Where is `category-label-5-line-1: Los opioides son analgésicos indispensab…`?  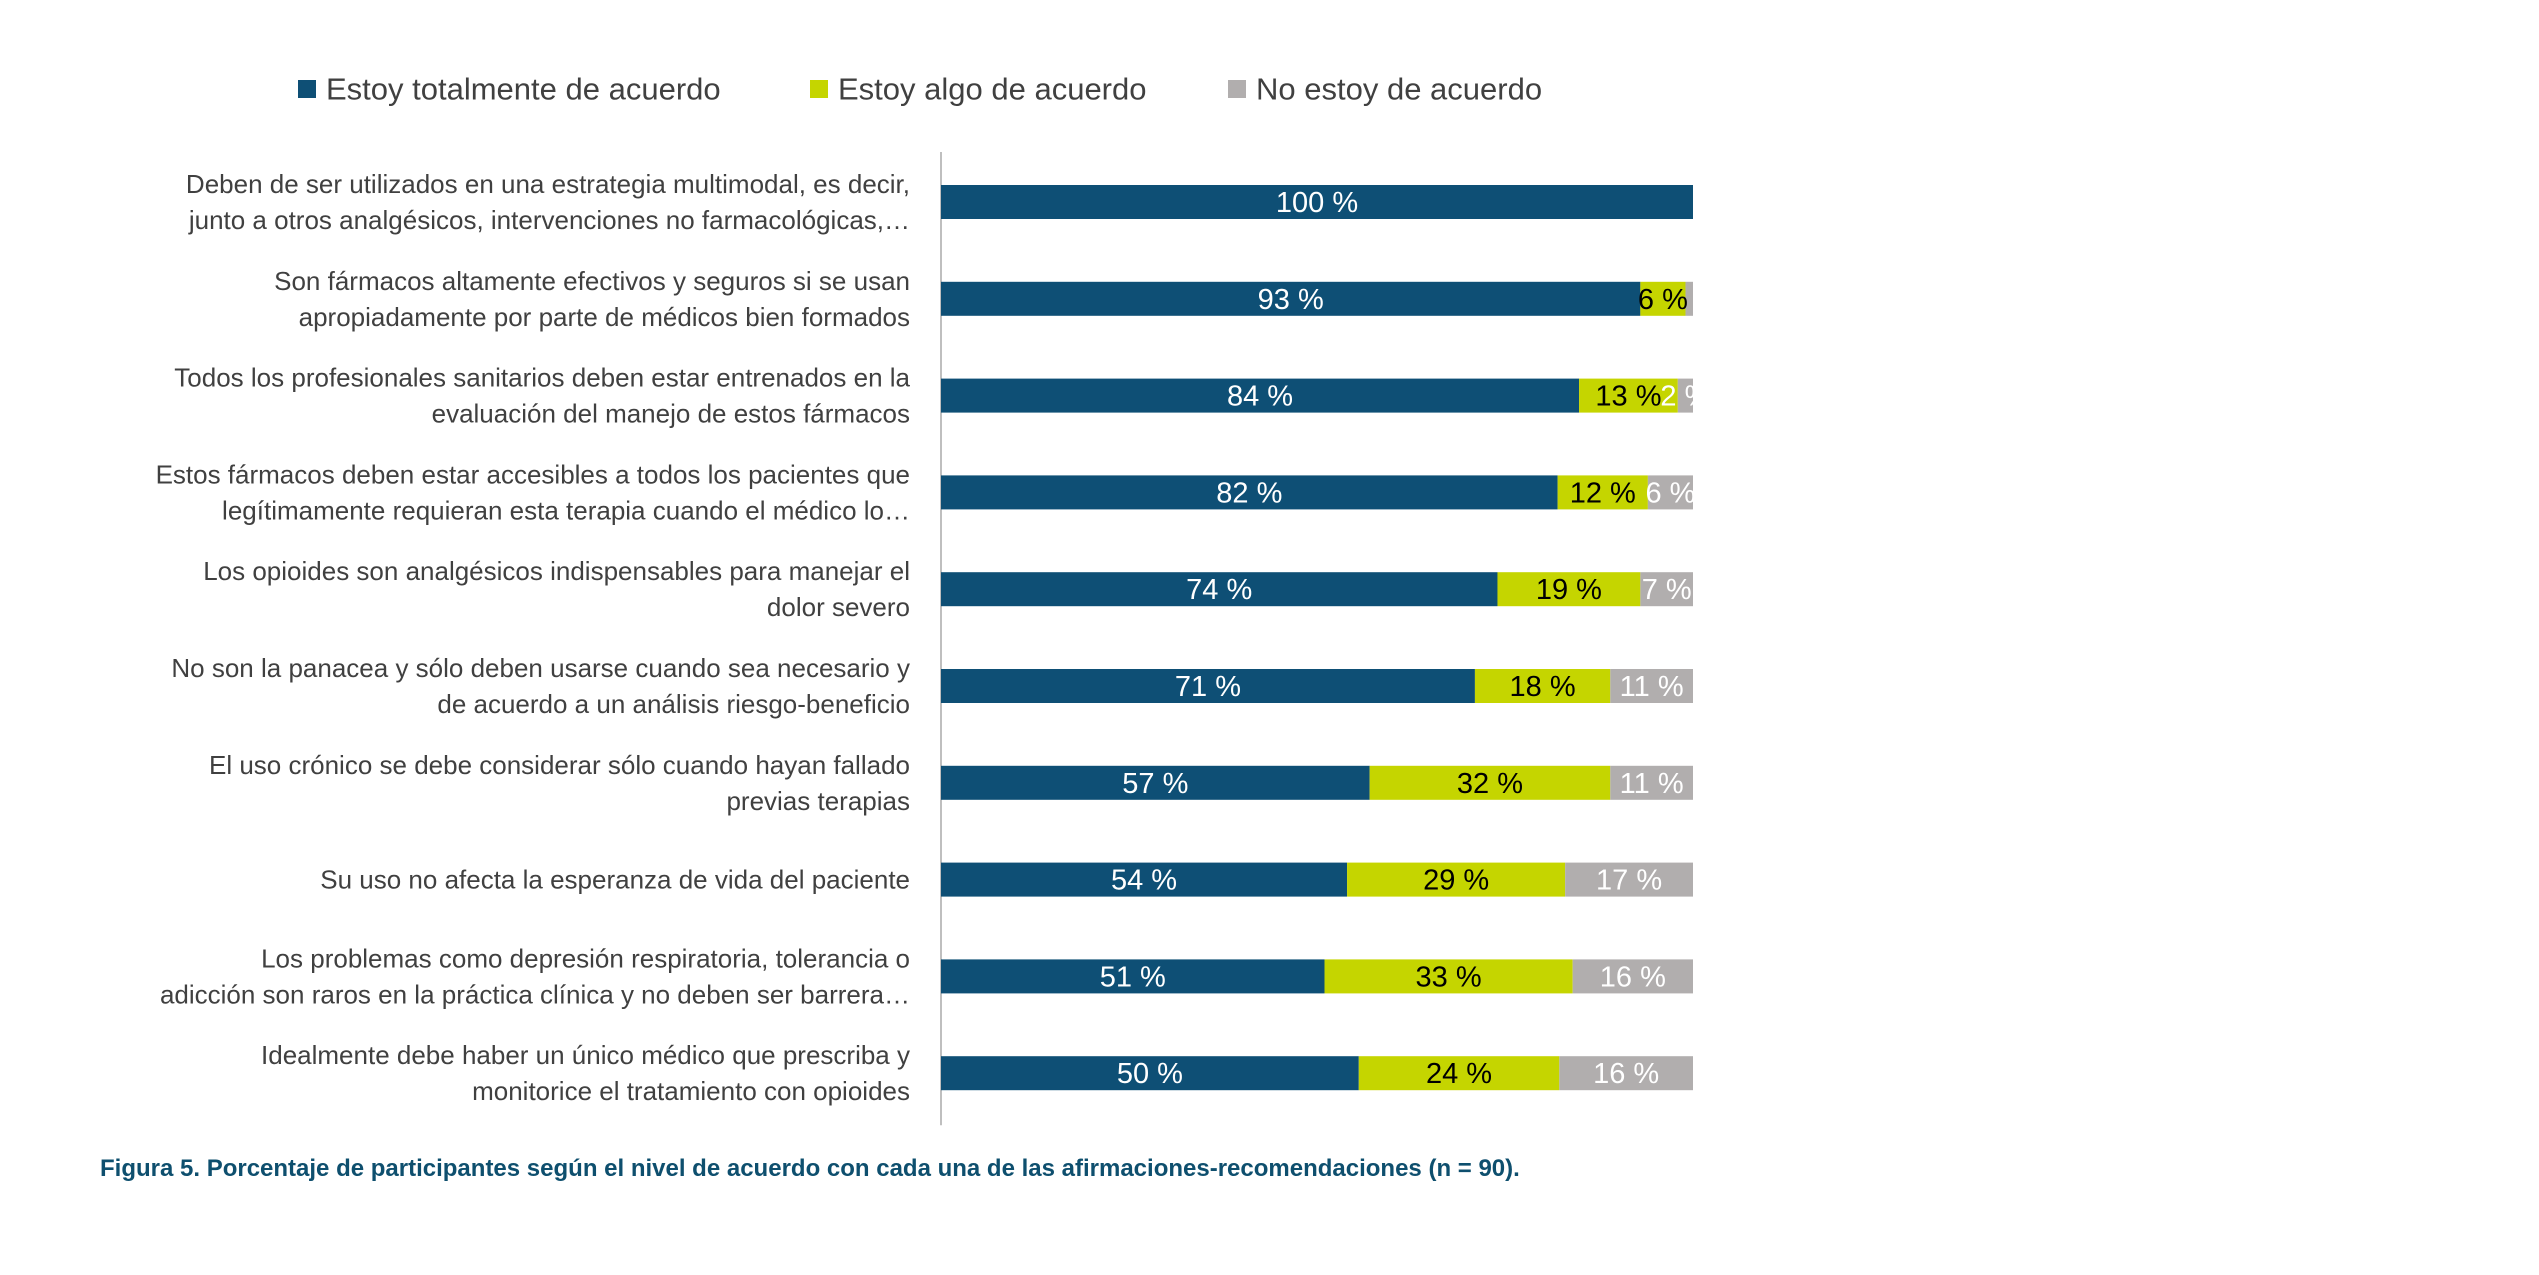
category-label-5-line-1: Los opioides son analgésicos indispensab… is located at coordinates (556, 571).